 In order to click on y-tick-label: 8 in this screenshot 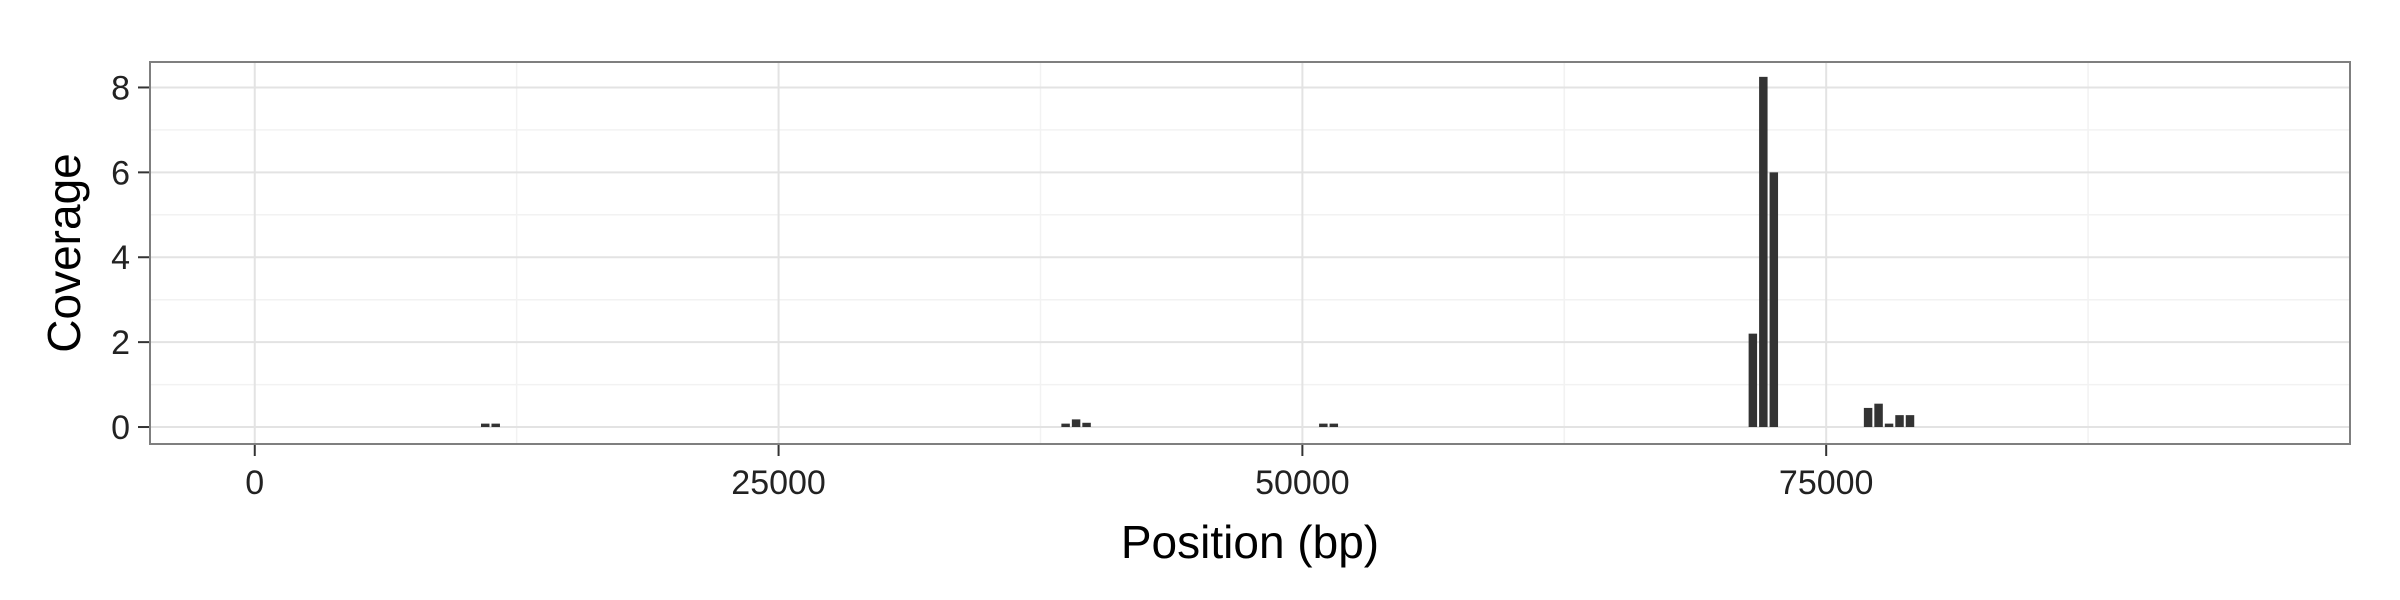, I will do `click(120, 88)`.